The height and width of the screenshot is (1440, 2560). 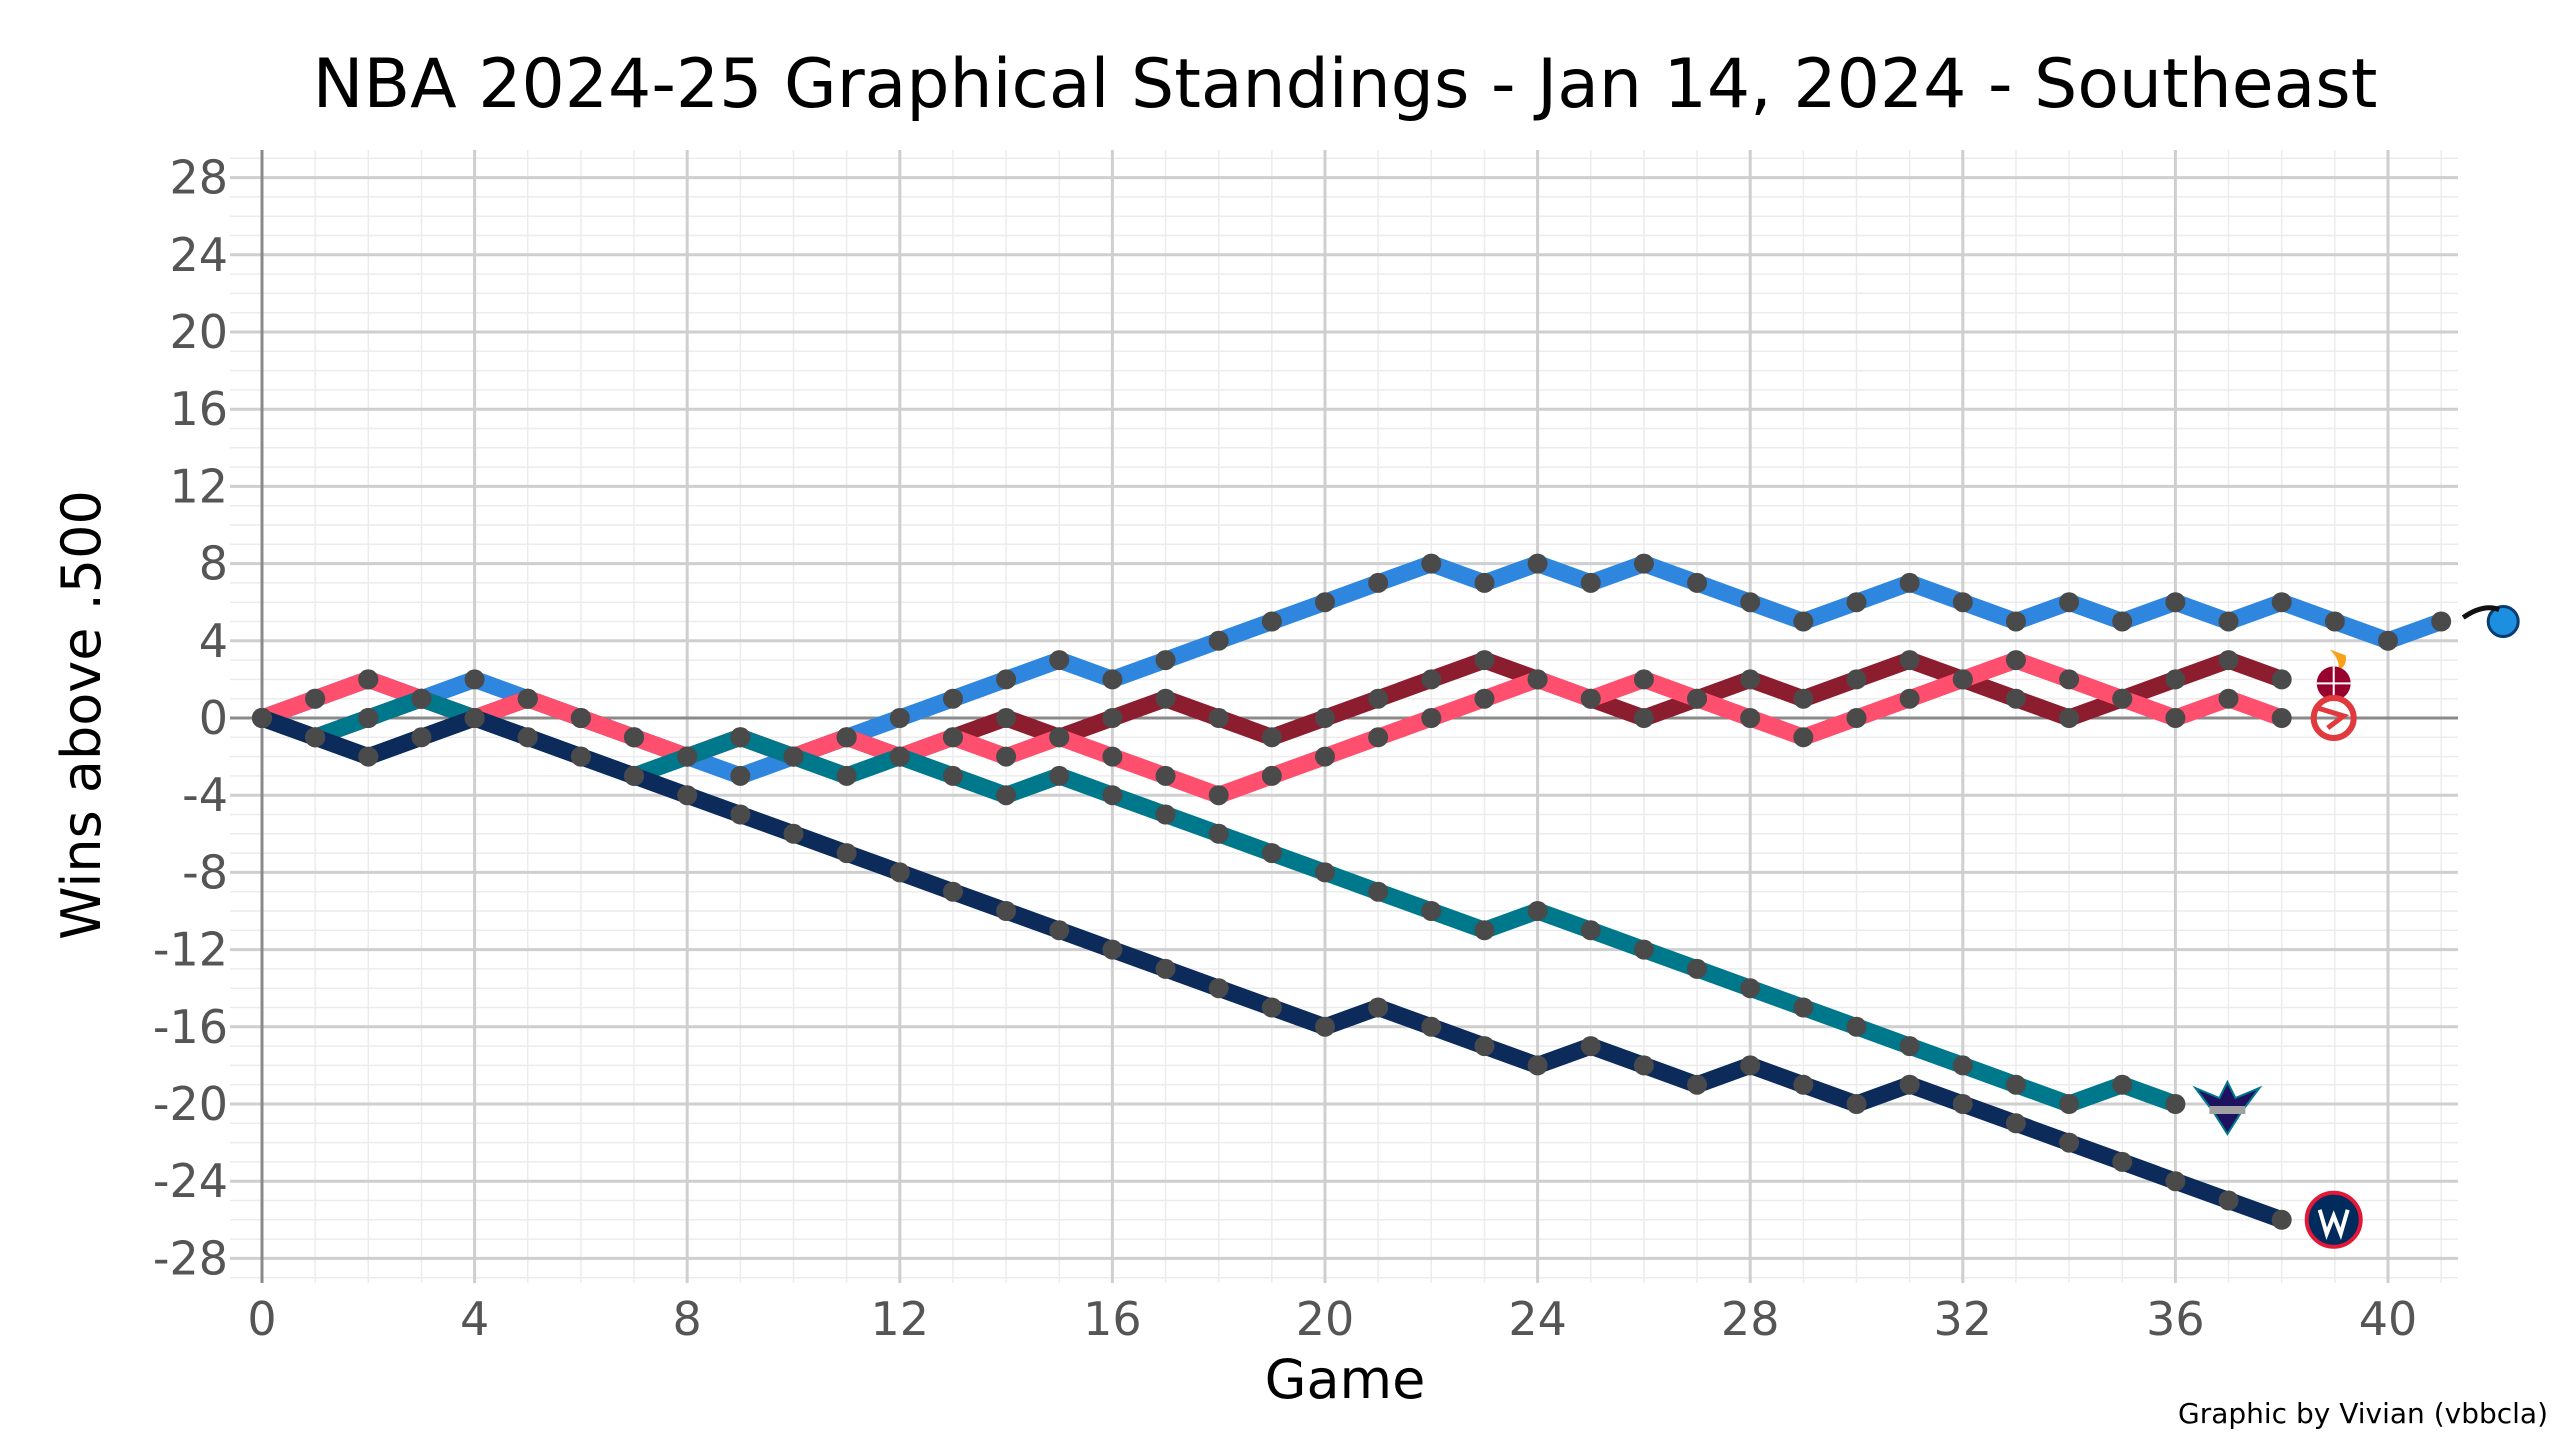 What do you see at coordinates (2333, 675) in the screenshot?
I see `heat-logo-icon` at bounding box center [2333, 675].